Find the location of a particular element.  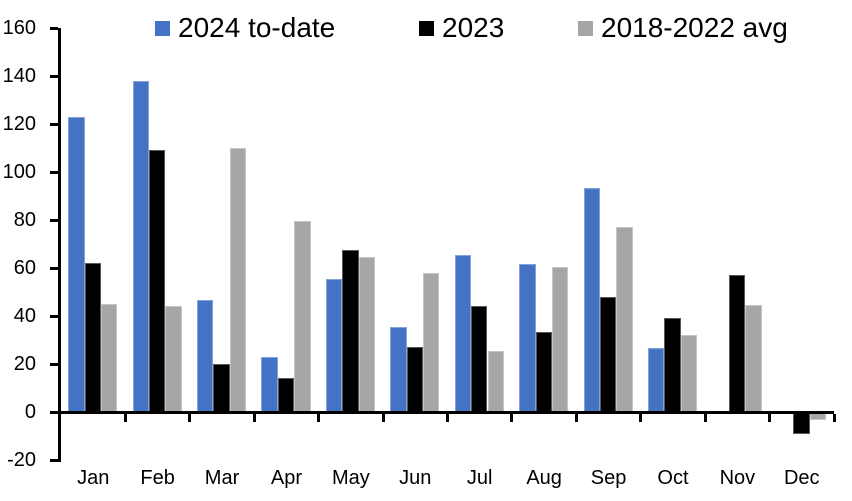

y-tick--20 is located at coordinates (54, 460).